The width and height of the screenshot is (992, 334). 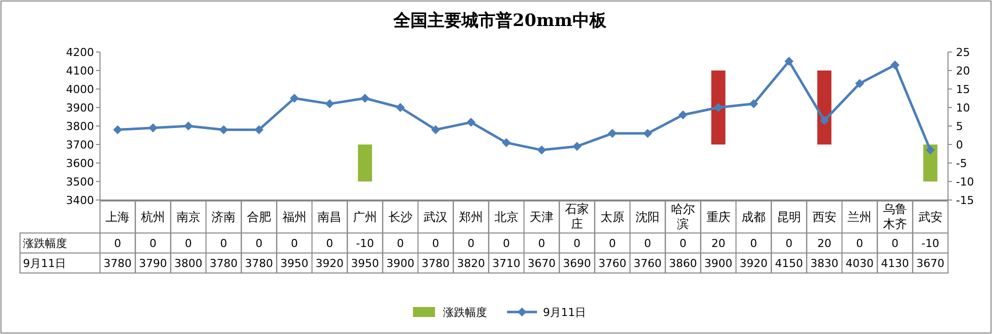 I want to click on x-tick-label: 西安, so click(x=824, y=217).